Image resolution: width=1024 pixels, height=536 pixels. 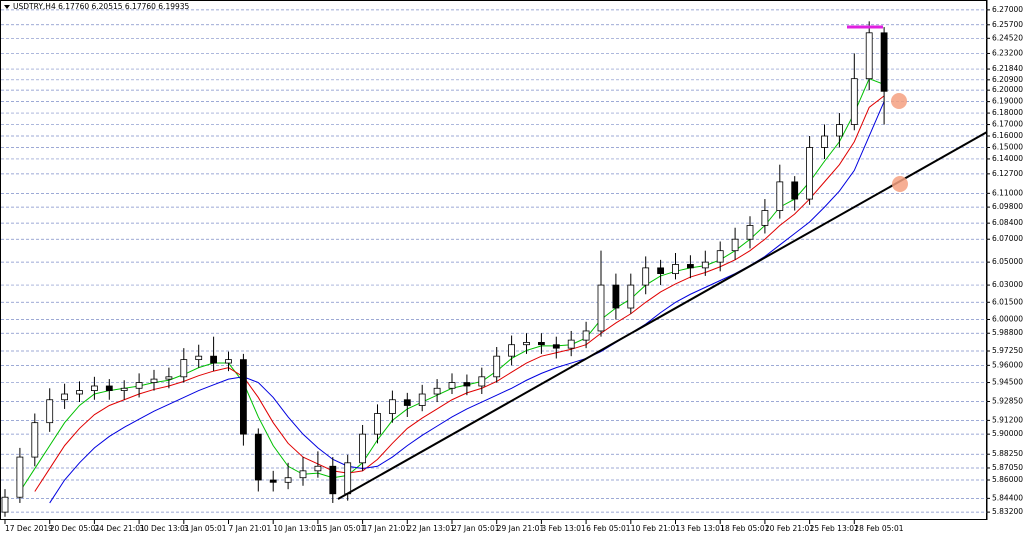 What do you see at coordinates (1007, 479) in the screenshot?
I see `y-tick-label: 5.86000` at bounding box center [1007, 479].